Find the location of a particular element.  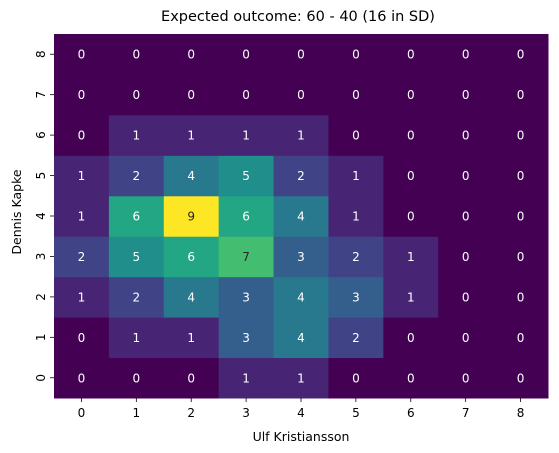

cell-value-label-x7-y2: 0 is located at coordinates (466, 297).